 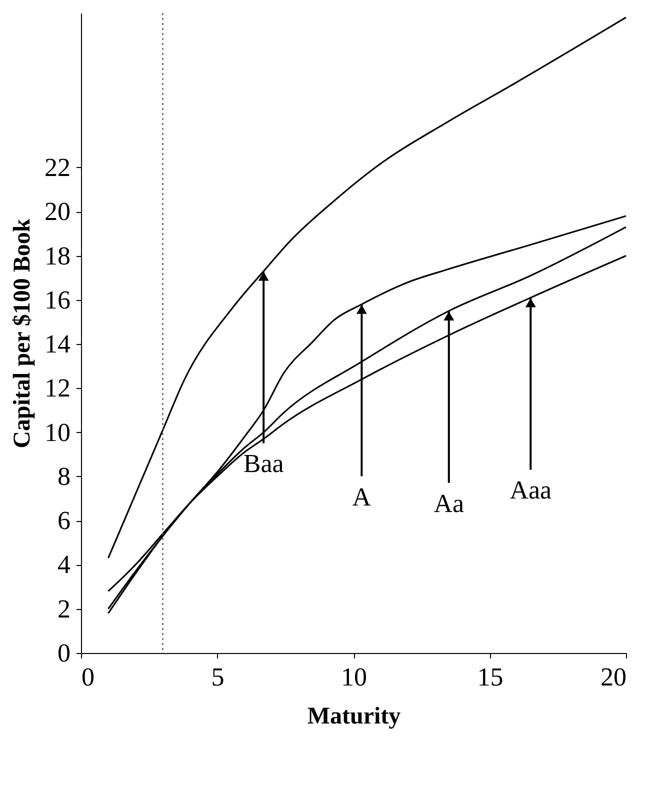 What do you see at coordinates (613, 677) in the screenshot?
I see `x-tick-label: 20` at bounding box center [613, 677].